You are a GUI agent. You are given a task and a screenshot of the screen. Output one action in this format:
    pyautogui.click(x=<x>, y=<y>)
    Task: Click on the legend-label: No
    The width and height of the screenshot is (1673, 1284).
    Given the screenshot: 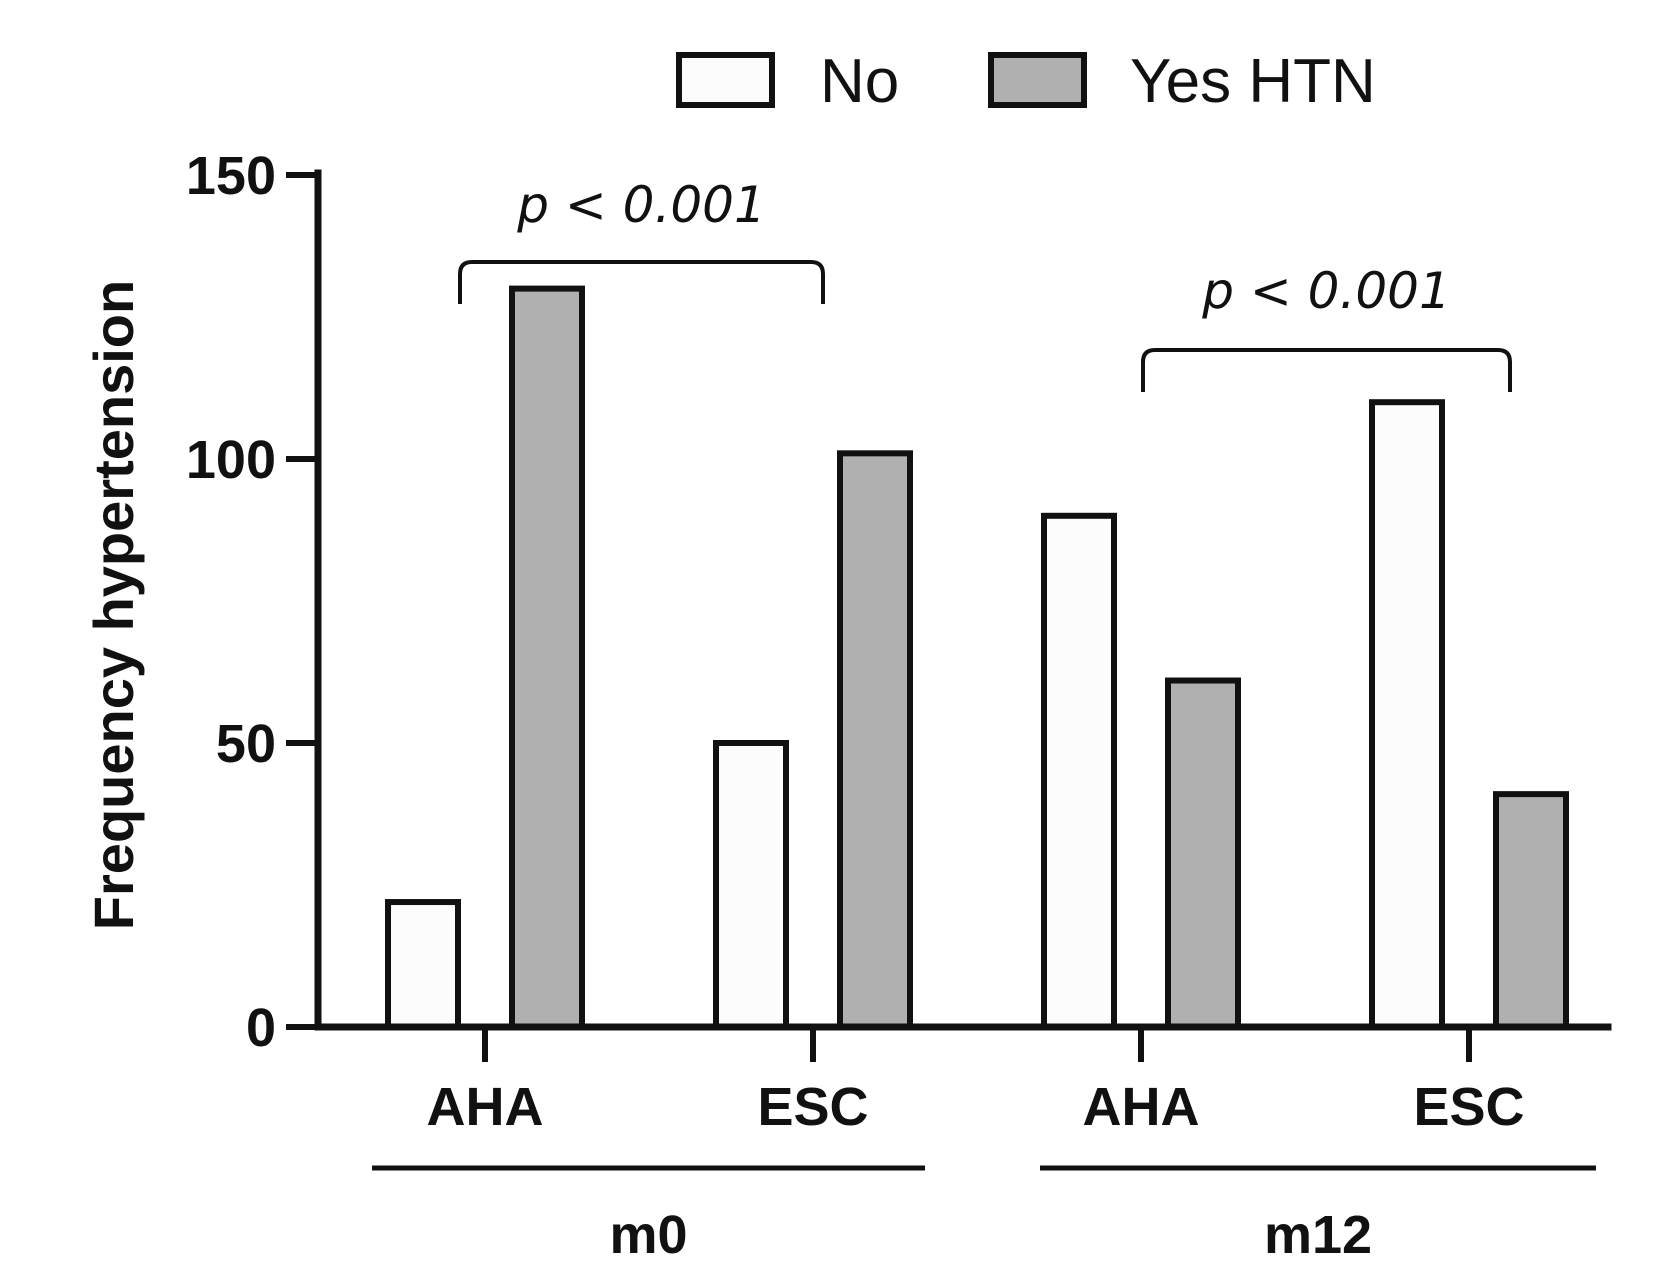 What is the action you would take?
    pyautogui.click(x=859, y=81)
    